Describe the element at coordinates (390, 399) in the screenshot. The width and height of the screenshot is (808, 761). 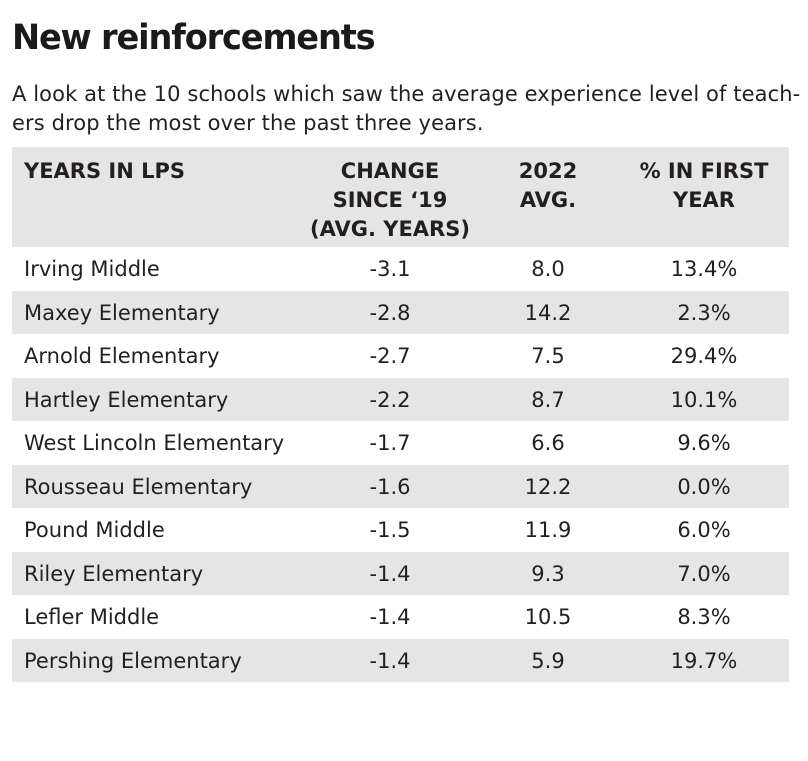
I see `change-cell: -2.2` at that location.